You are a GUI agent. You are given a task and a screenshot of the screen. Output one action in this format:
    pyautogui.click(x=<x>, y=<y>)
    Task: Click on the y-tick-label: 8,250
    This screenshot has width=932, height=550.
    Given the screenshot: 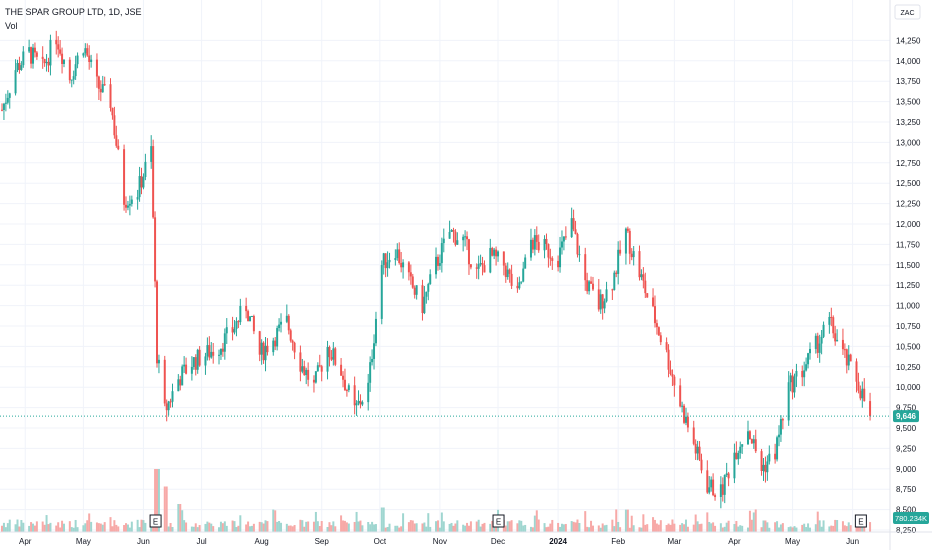 What is the action you would take?
    pyautogui.click(x=906, y=530)
    